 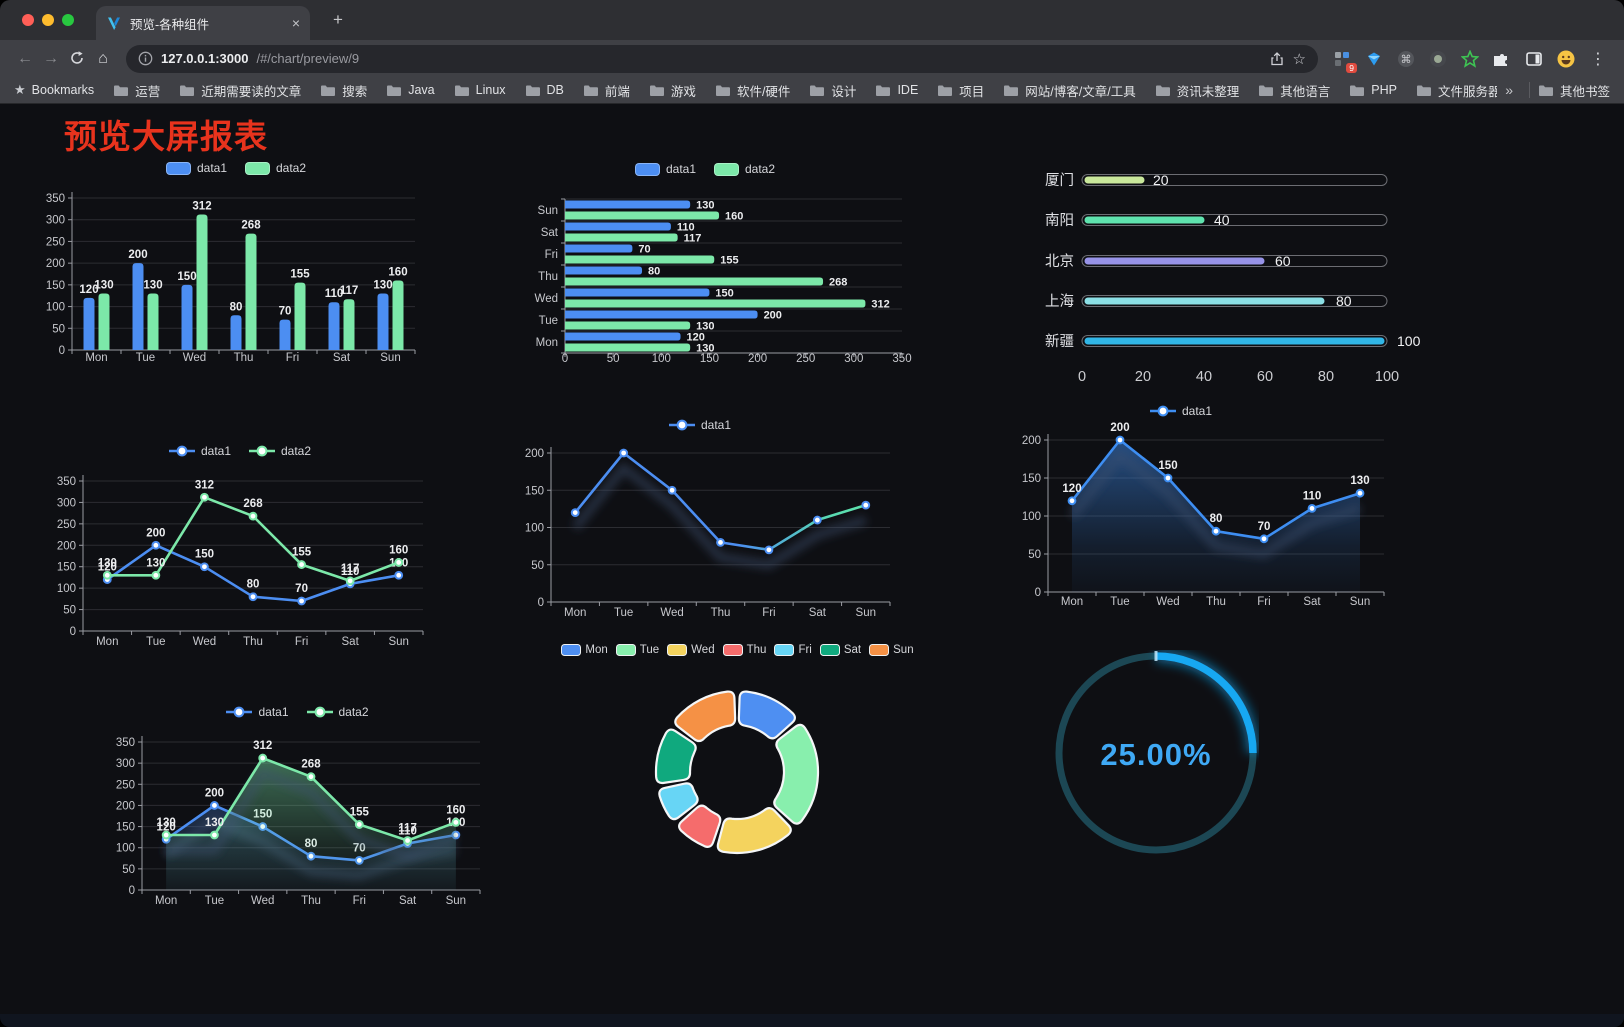 What do you see at coordinates (584, 650) in the screenshot?
I see `legend-item-Mon: Mon` at bounding box center [584, 650].